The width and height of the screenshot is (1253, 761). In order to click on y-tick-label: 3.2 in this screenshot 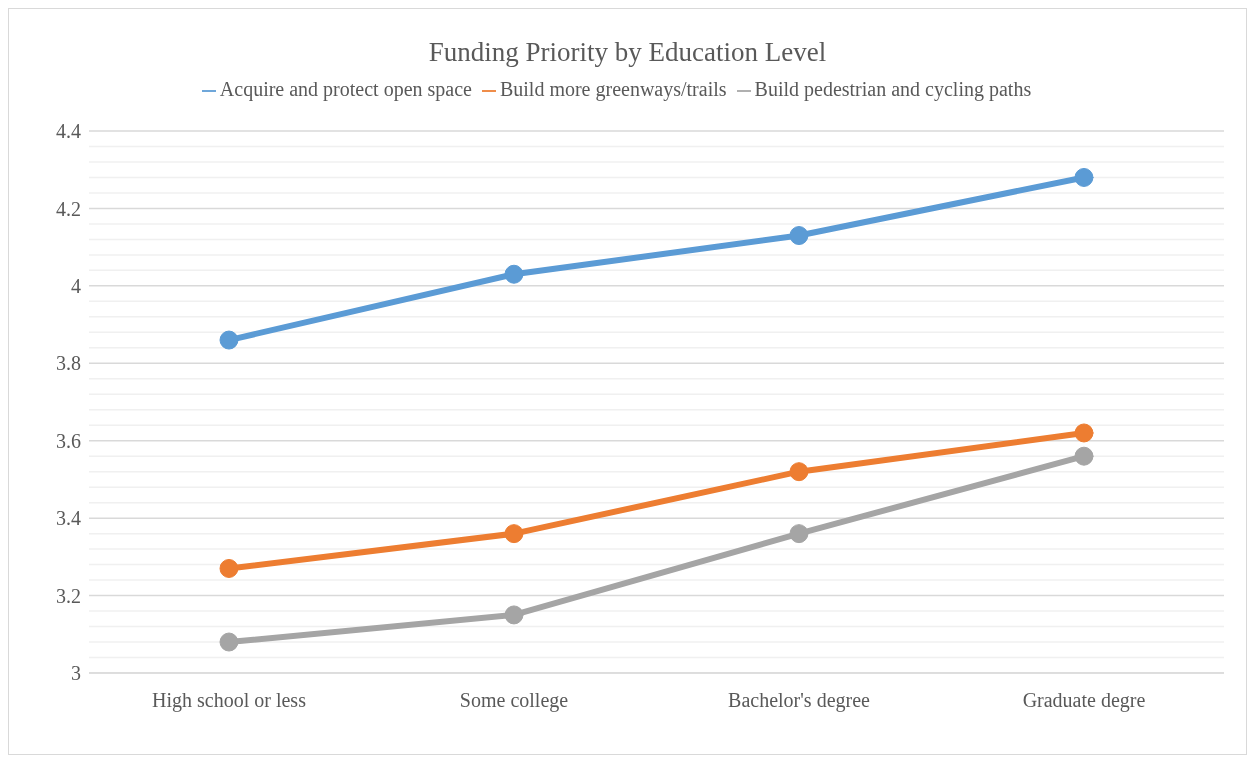, I will do `click(68, 595)`.